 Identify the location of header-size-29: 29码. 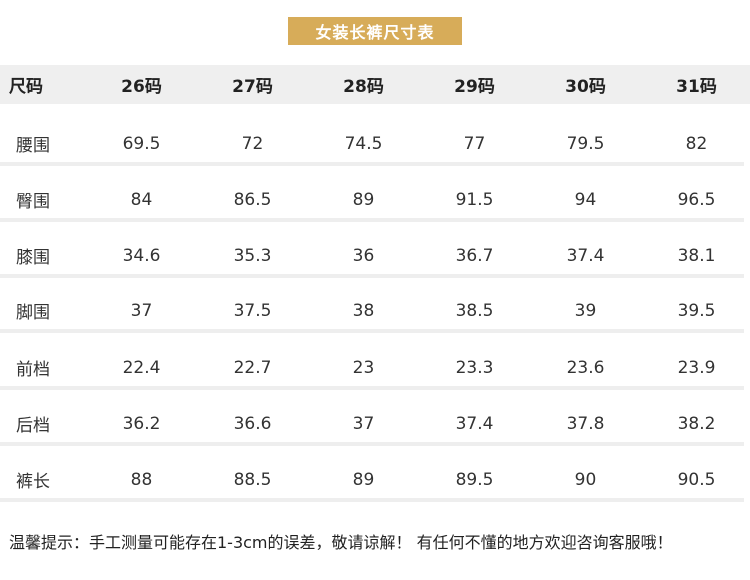
(474, 87).